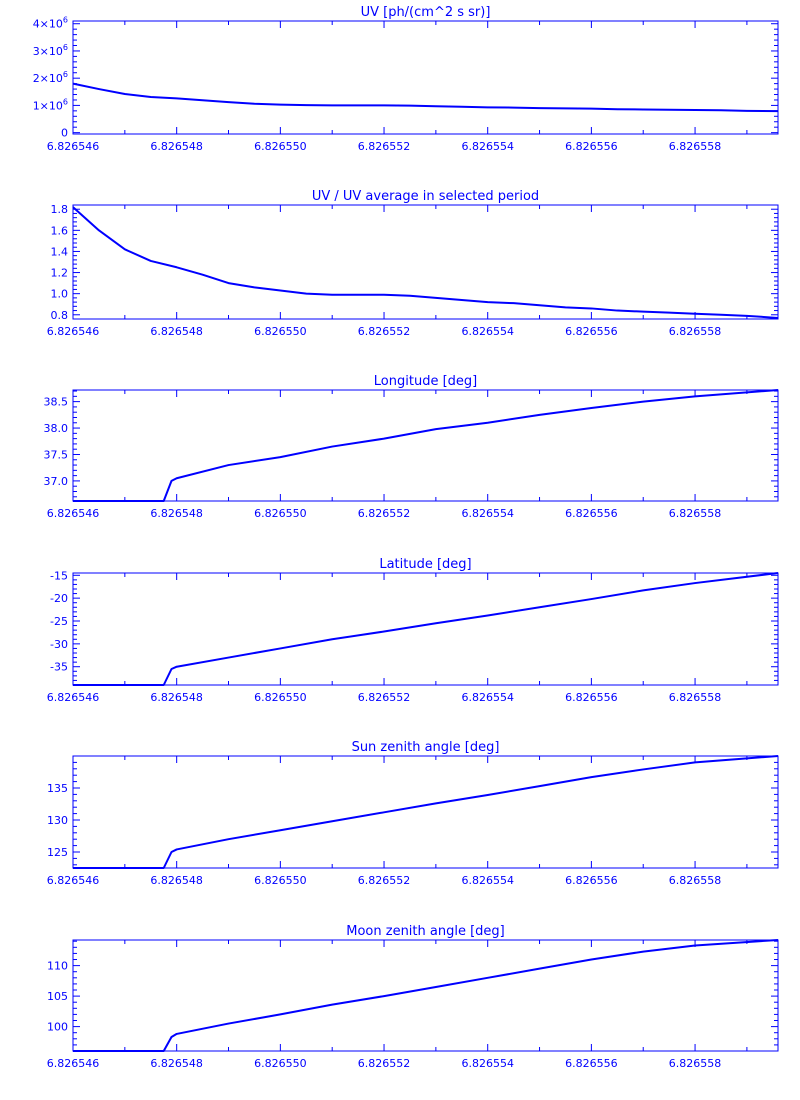  What do you see at coordinates (425, 196) in the screenshot?
I see `chart-title: UV / UV average in selected period` at bounding box center [425, 196].